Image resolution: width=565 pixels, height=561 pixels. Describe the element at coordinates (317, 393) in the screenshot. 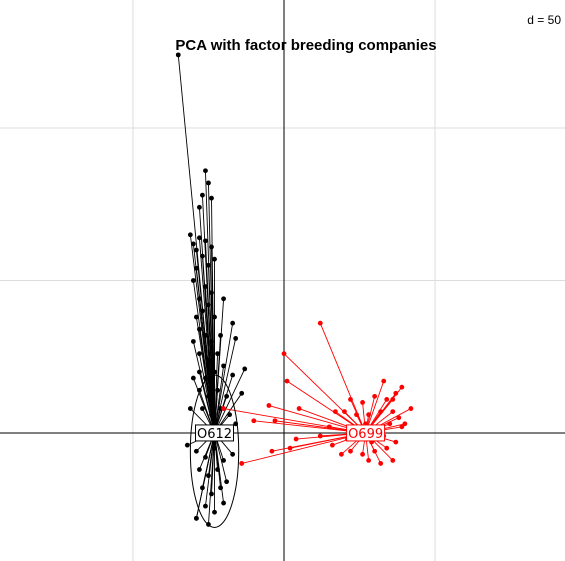

I see `points-o699` at that location.